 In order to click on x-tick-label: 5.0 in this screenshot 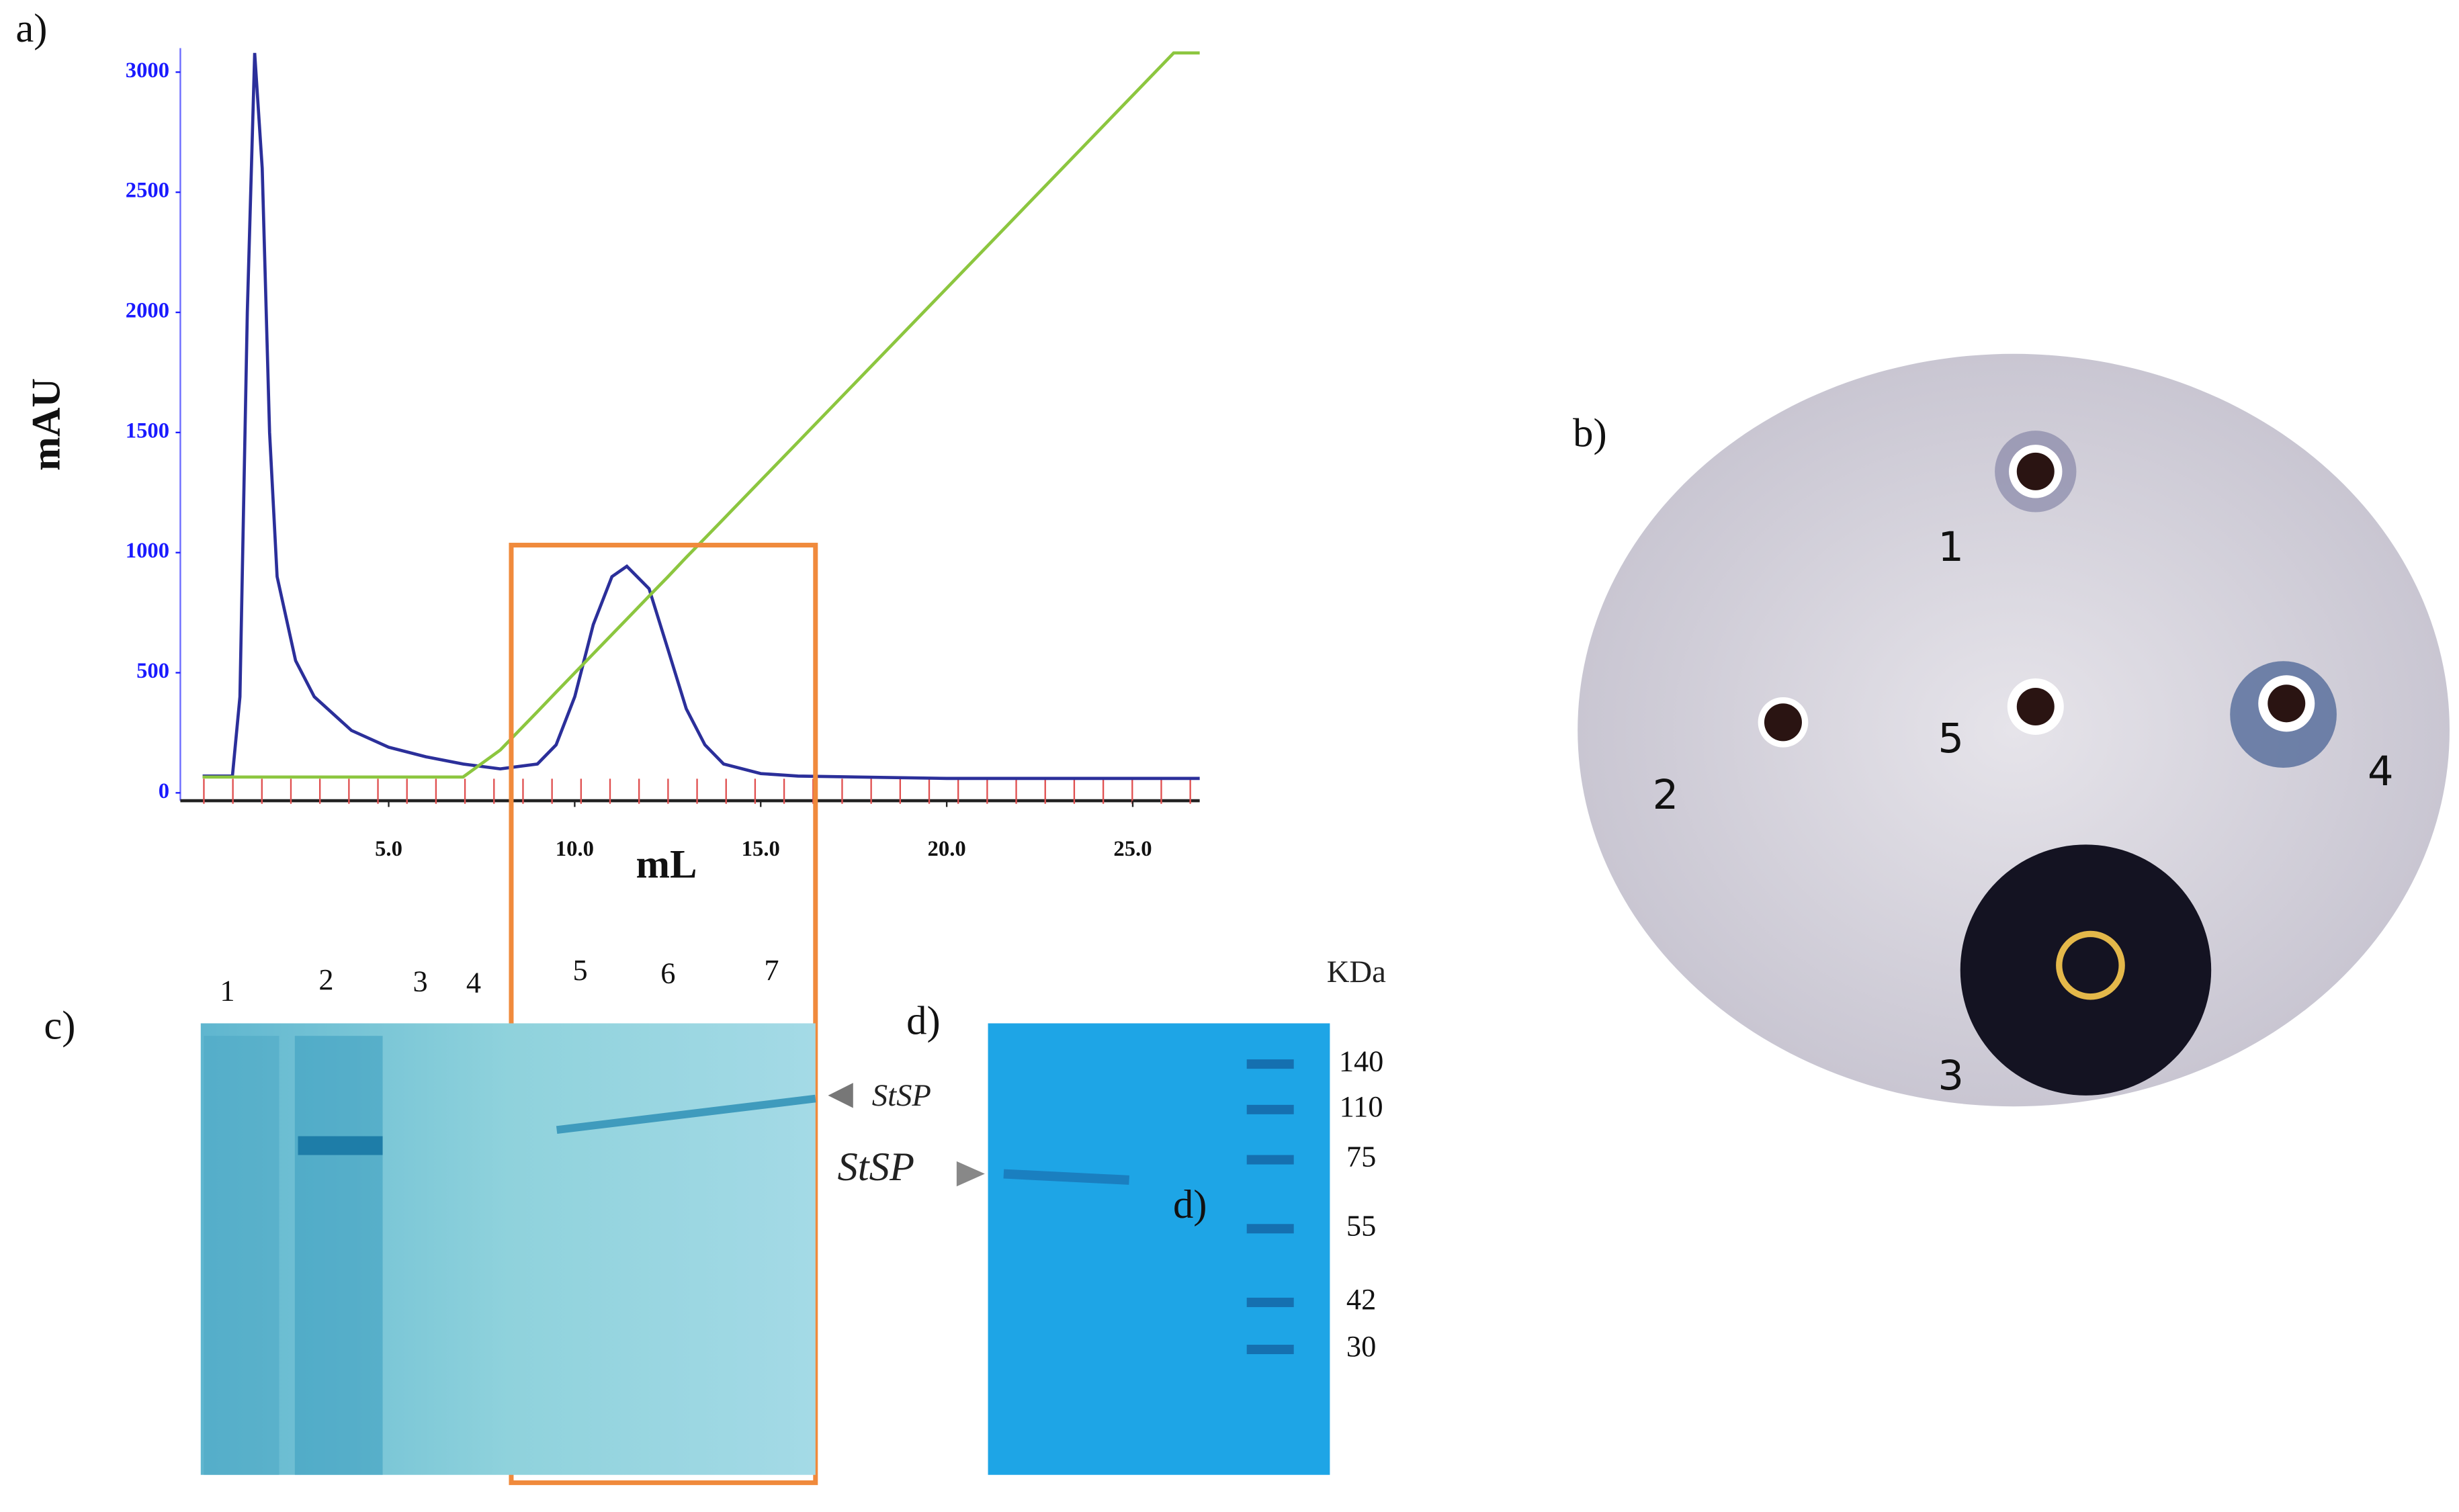, I will do `click(389, 849)`.